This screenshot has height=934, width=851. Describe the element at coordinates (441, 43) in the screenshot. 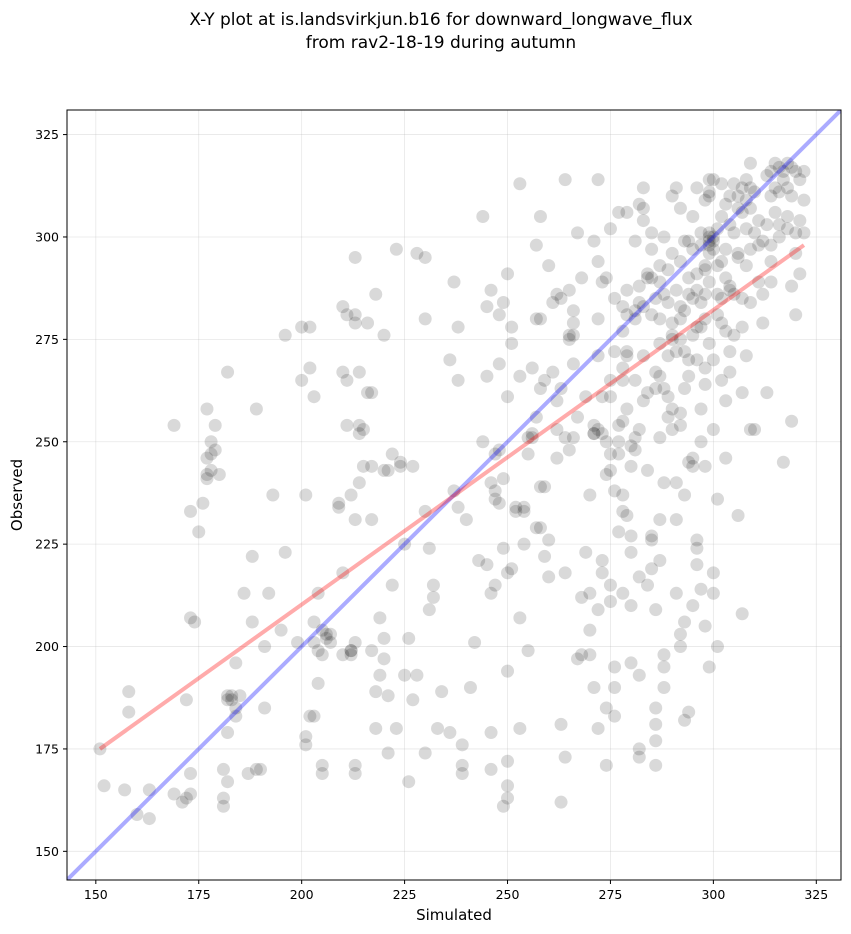

I see `chart-title-line-2: from rav2-18-19 during autumn` at that location.